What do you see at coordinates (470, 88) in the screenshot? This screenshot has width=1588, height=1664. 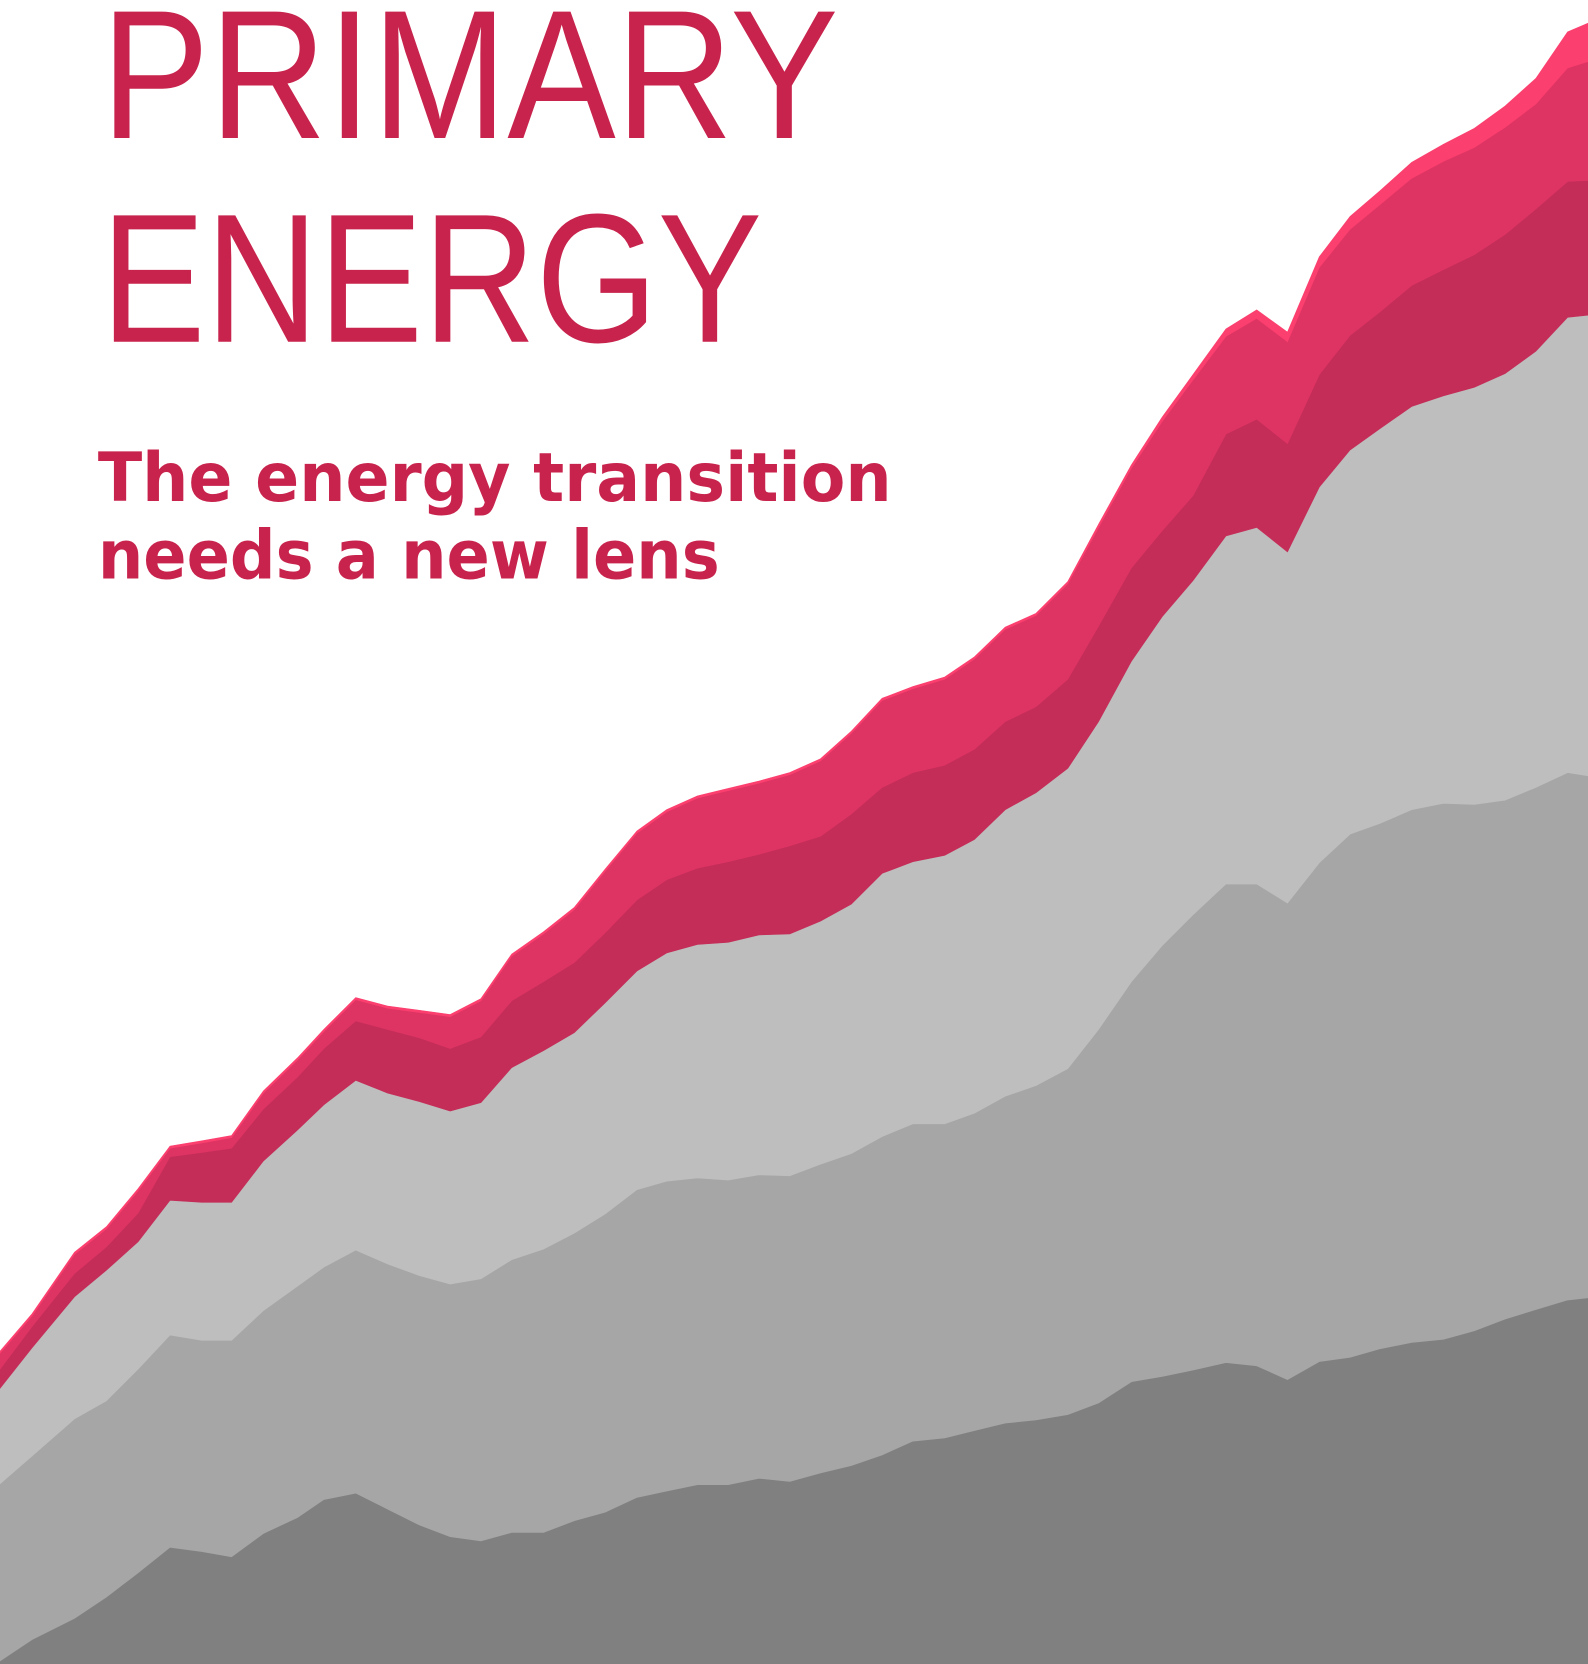 I see `title-line: PRIMARY` at bounding box center [470, 88].